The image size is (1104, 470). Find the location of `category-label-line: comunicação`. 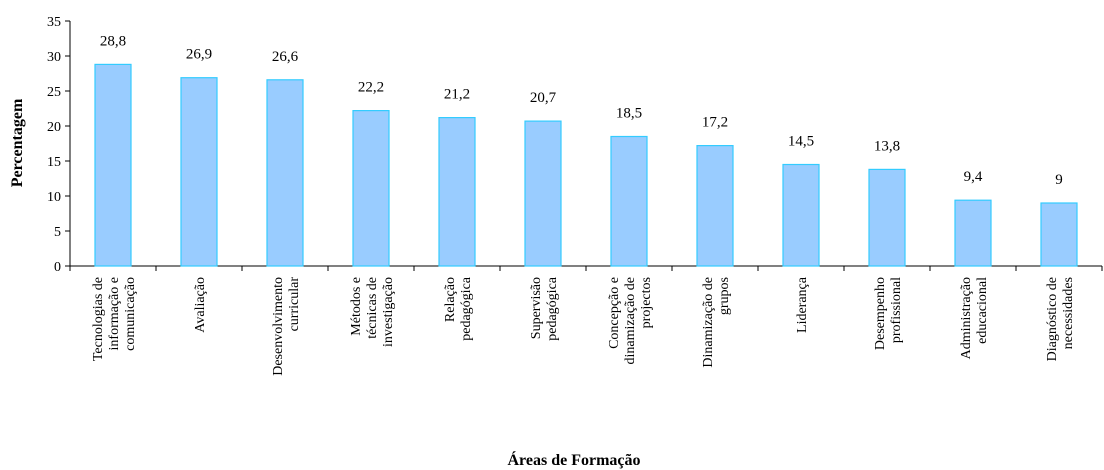

category-label-line: comunicação is located at coordinates (130, 314).